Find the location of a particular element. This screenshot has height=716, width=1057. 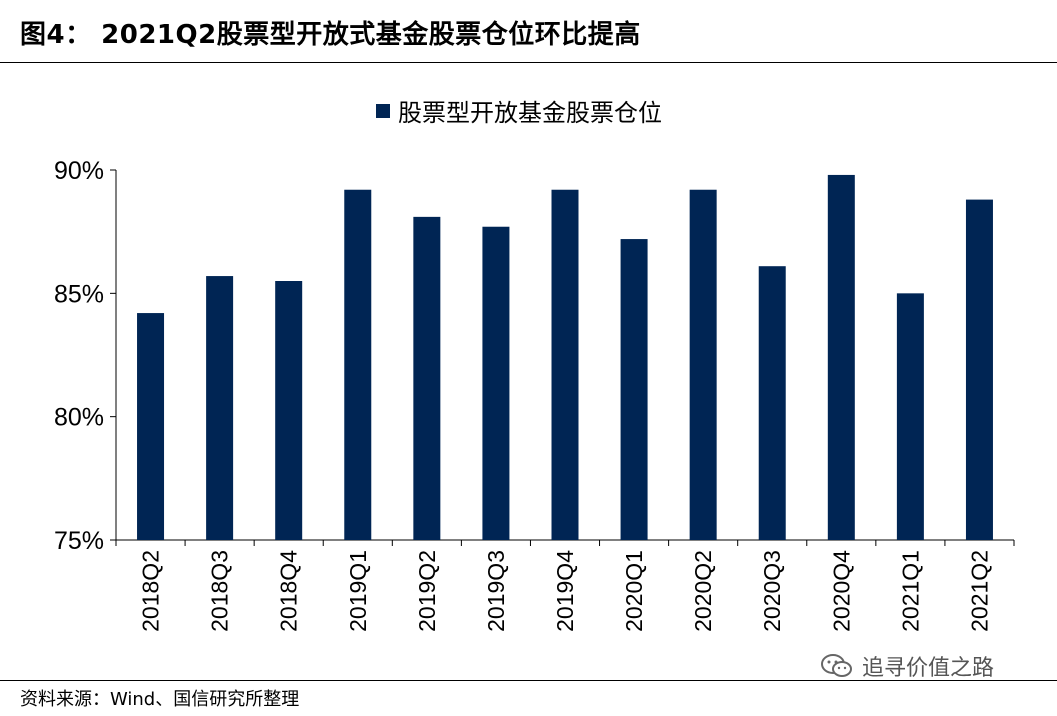

x-tick-label: 2019Q2 is located at coordinates (427, 591).